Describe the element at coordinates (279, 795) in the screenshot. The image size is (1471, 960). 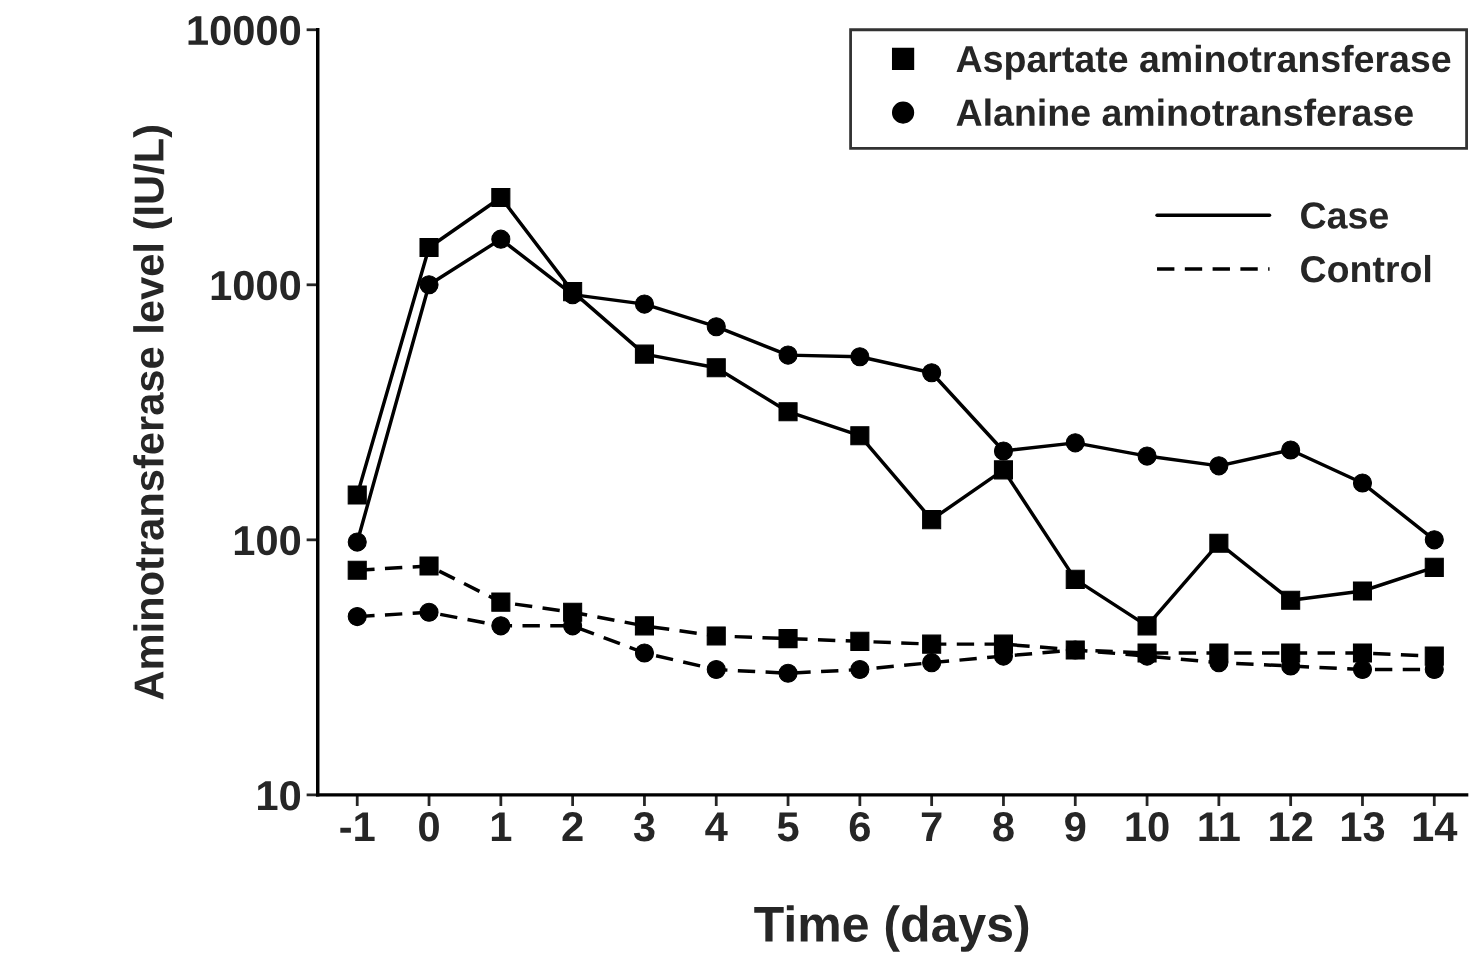
I see `y-tick-label: 10` at that location.